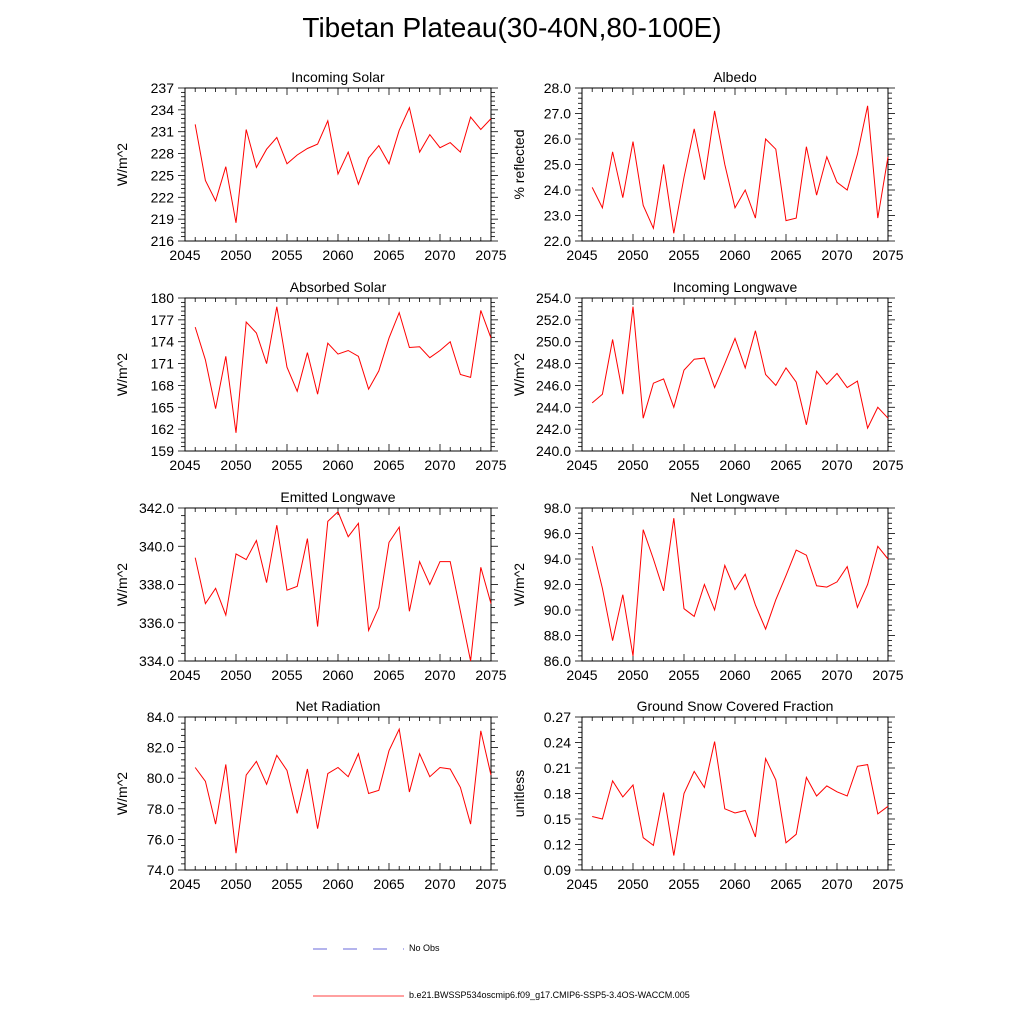 The image size is (1024, 1024). Describe the element at coordinates (160, 717) in the screenshot. I see `y-tick-label: 84.0` at that location.